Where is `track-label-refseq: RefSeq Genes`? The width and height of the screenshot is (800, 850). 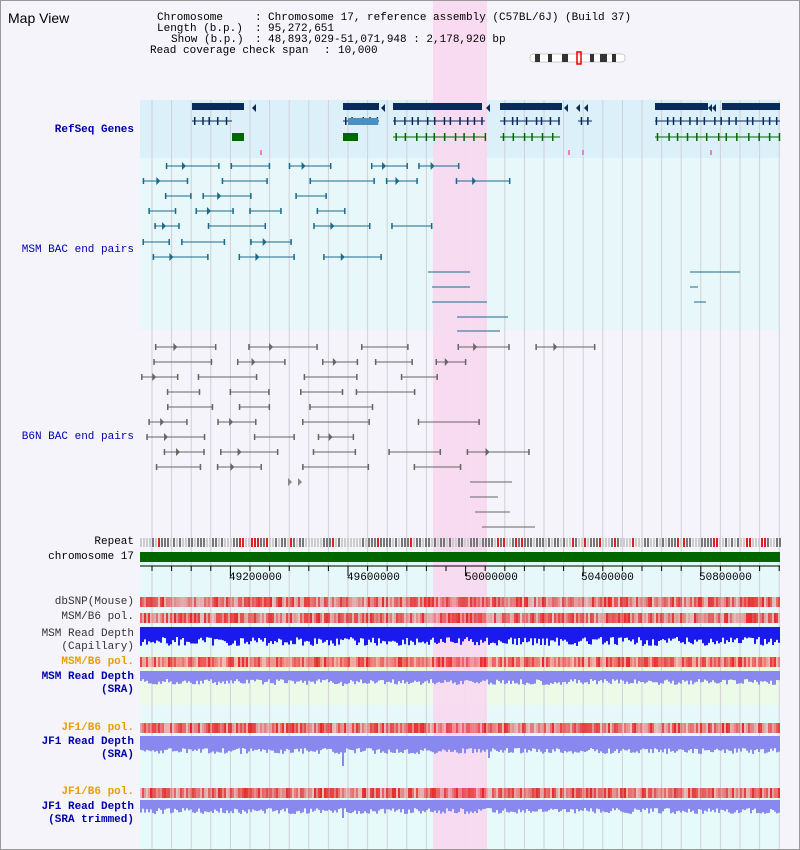
track-label-refseq: RefSeq Genes is located at coordinates (94, 130).